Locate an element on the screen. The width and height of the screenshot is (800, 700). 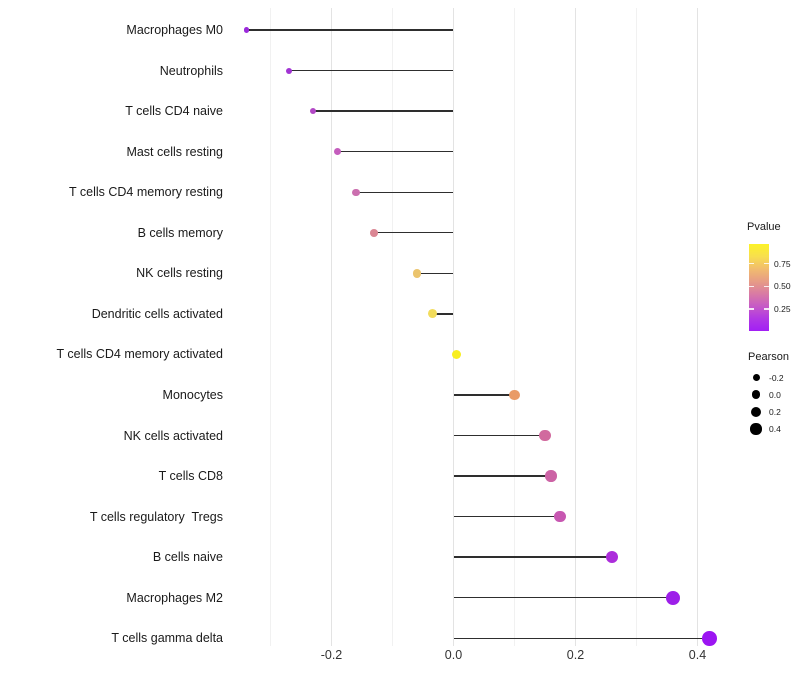
pearson-legend-label: 0.2 is located at coordinates (775, 411).